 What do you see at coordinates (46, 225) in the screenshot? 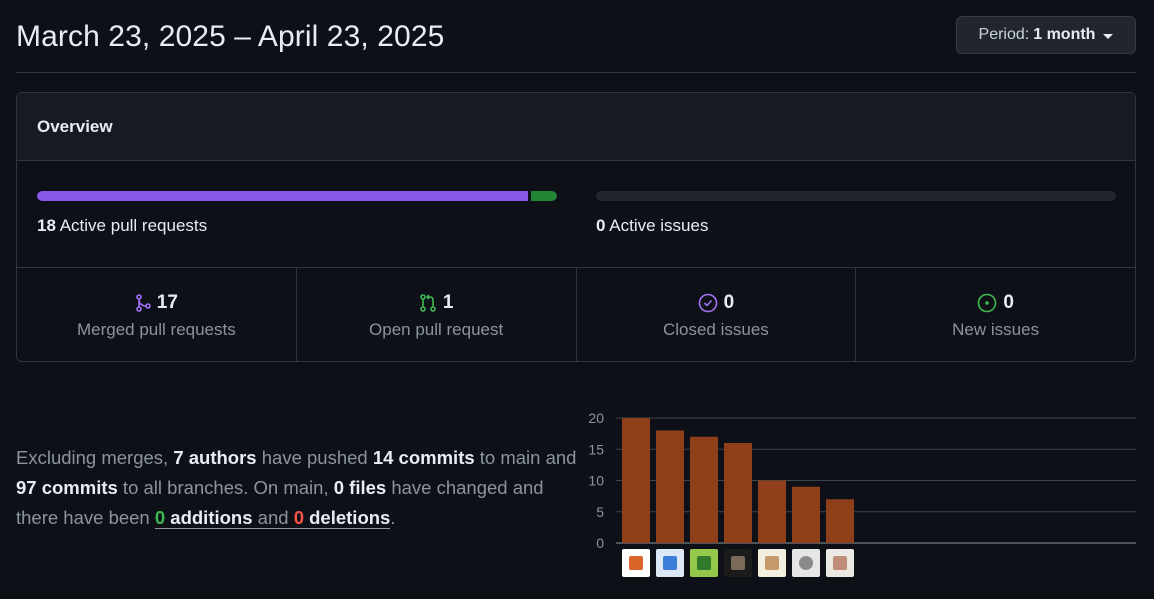
I see `active-pr-count: 18` at bounding box center [46, 225].